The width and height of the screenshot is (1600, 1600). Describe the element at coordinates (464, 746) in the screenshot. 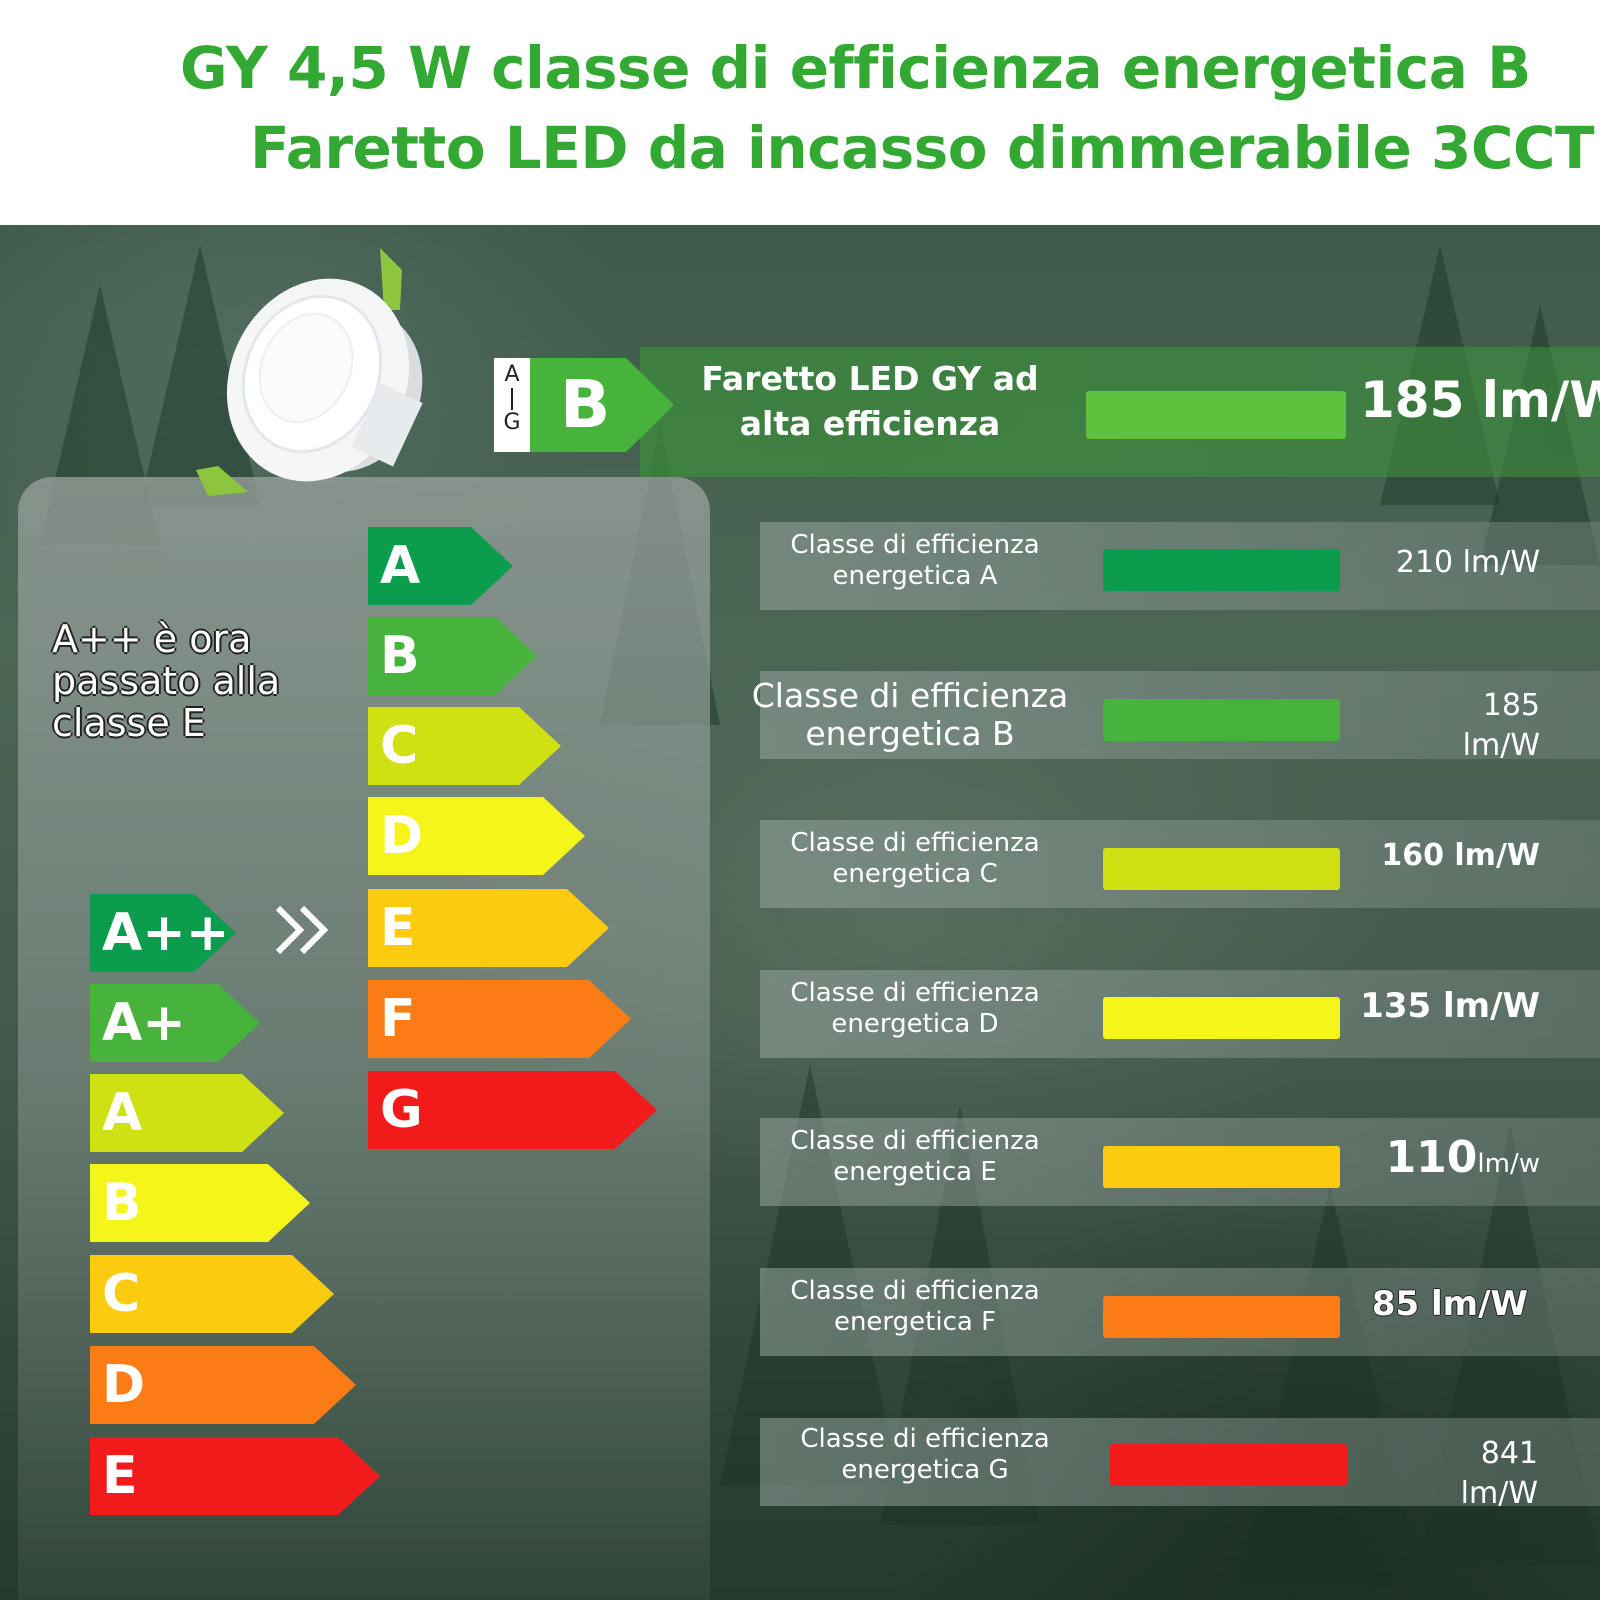

I see `new-scale-arrow-c: C` at that location.